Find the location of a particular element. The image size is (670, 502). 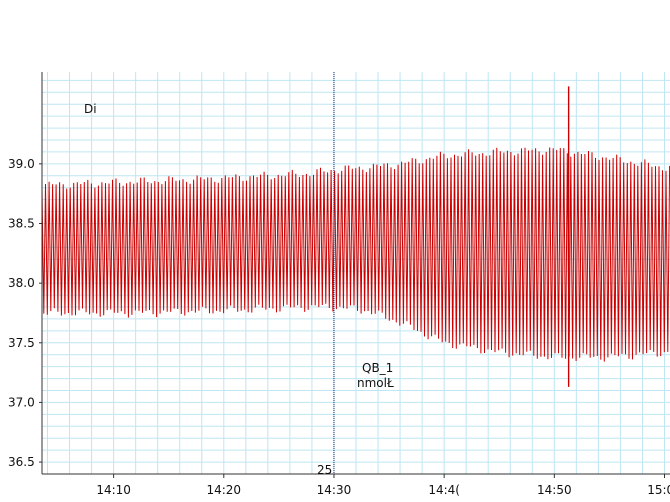

y-tick-label: 37.5 is located at coordinates (21, 343).